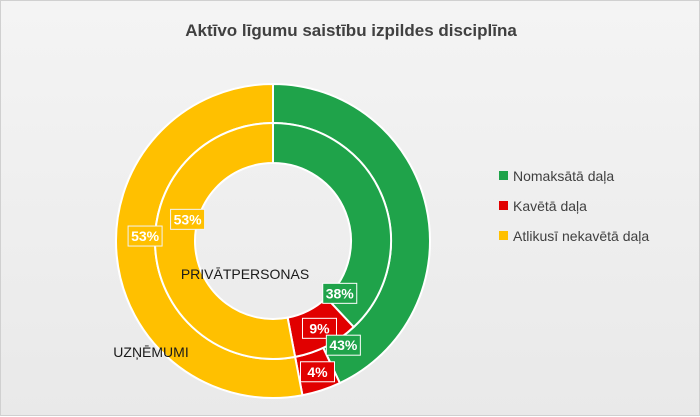 The height and width of the screenshot is (417, 700). Describe the element at coordinates (550, 205) in the screenshot. I see `legend-label-overdue: Kavētā daļa` at that location.